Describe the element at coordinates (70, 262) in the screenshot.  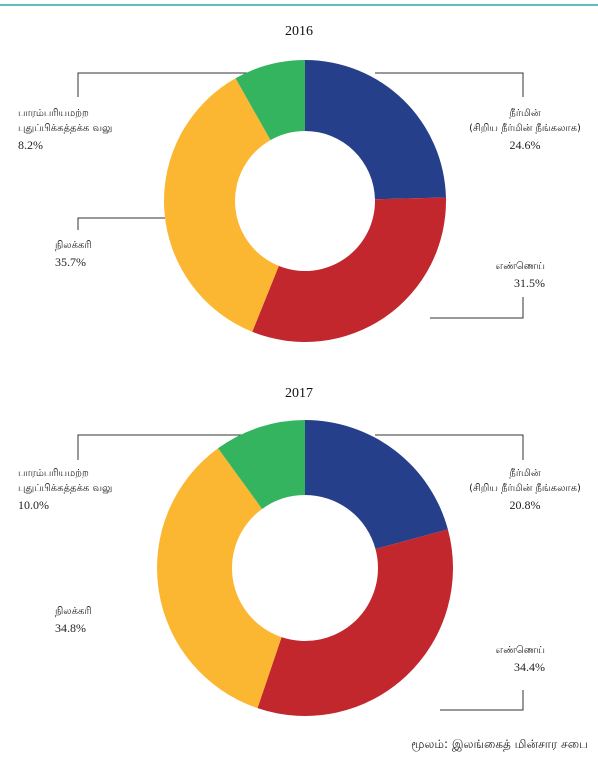
I see `value-label: 35.7%` at that location.